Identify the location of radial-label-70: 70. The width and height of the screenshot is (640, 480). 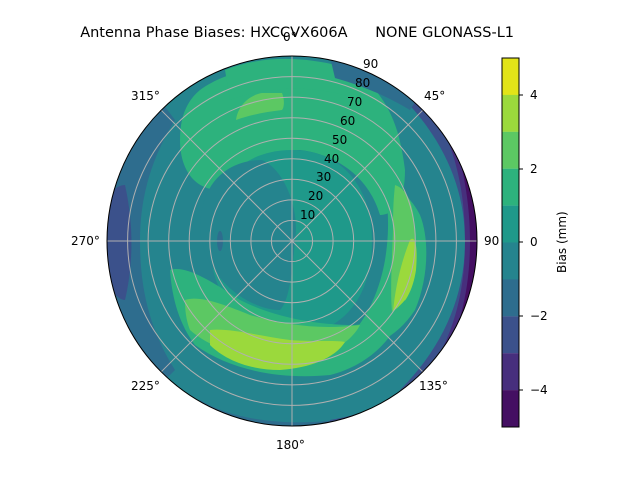
(355, 102).